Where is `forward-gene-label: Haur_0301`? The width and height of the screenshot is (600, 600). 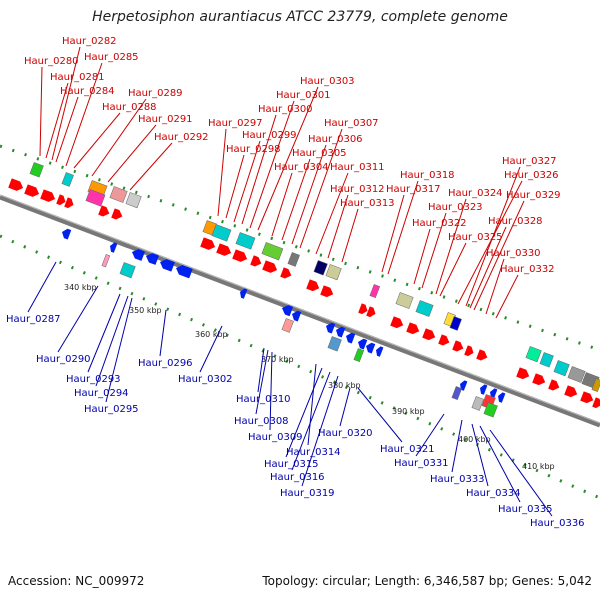
forward-gene-label: Haur_0301 is located at coordinates (303, 95).